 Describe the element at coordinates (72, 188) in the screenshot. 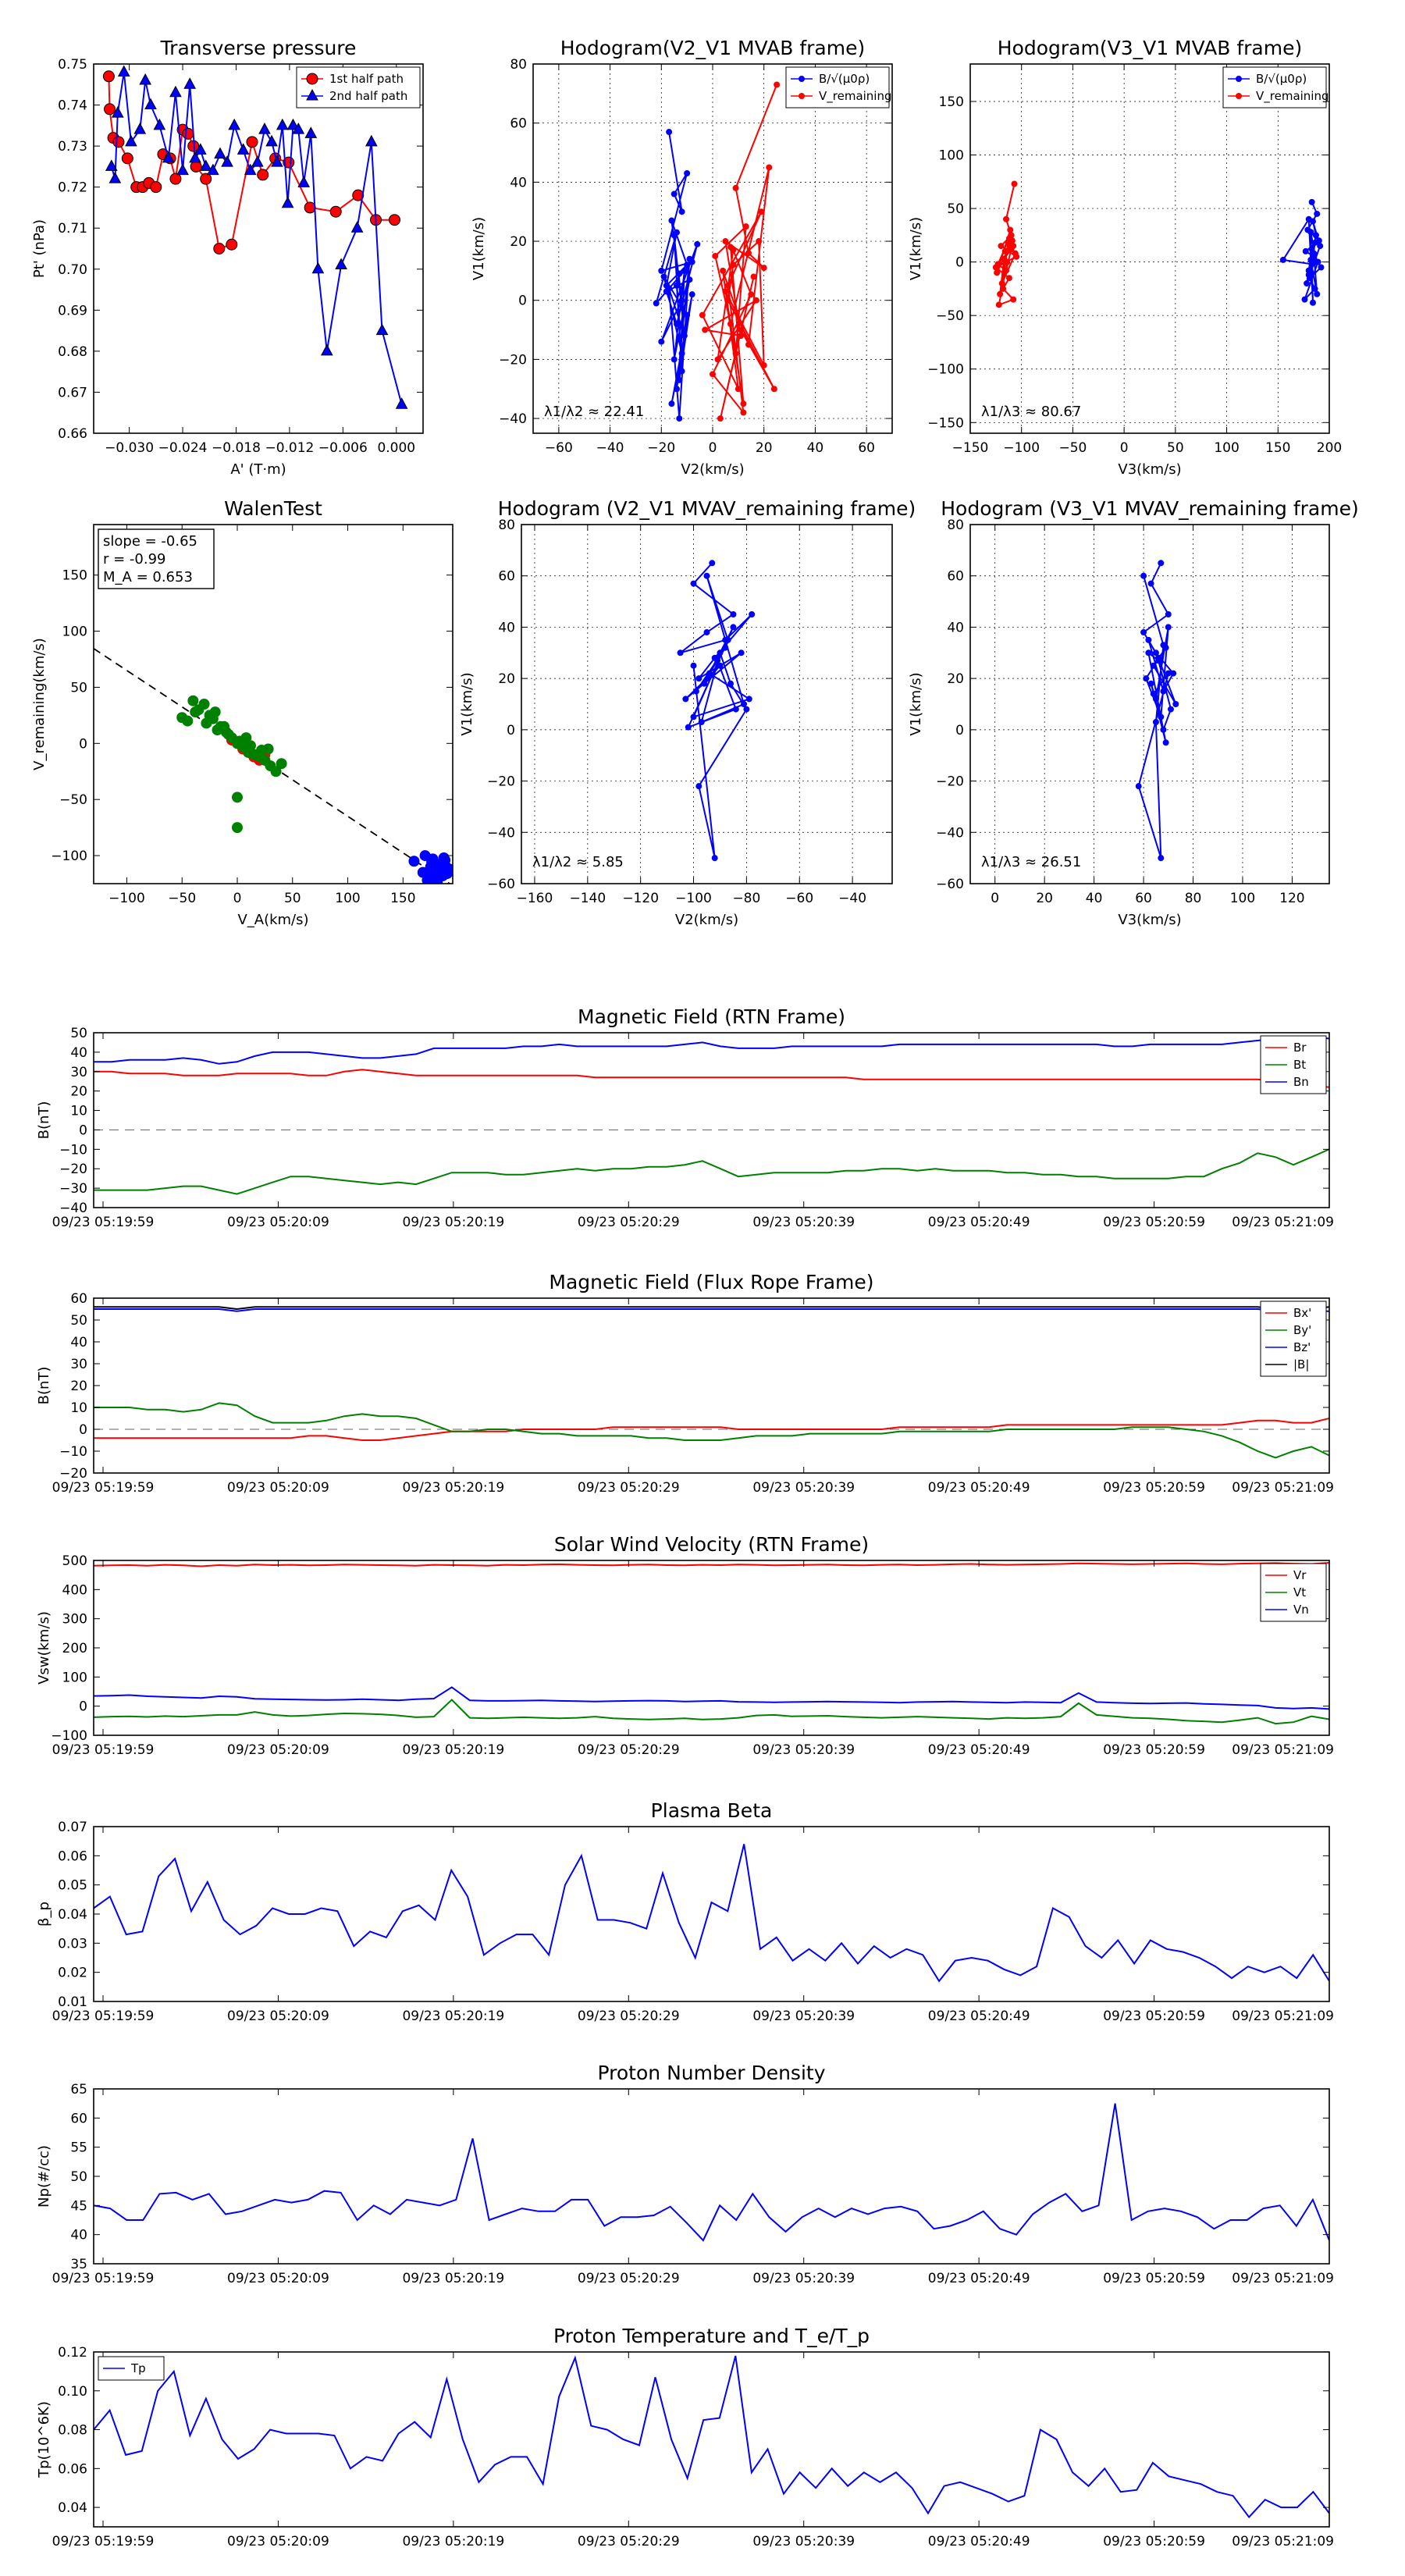

I see `y-tick-label: 0.72` at that location.